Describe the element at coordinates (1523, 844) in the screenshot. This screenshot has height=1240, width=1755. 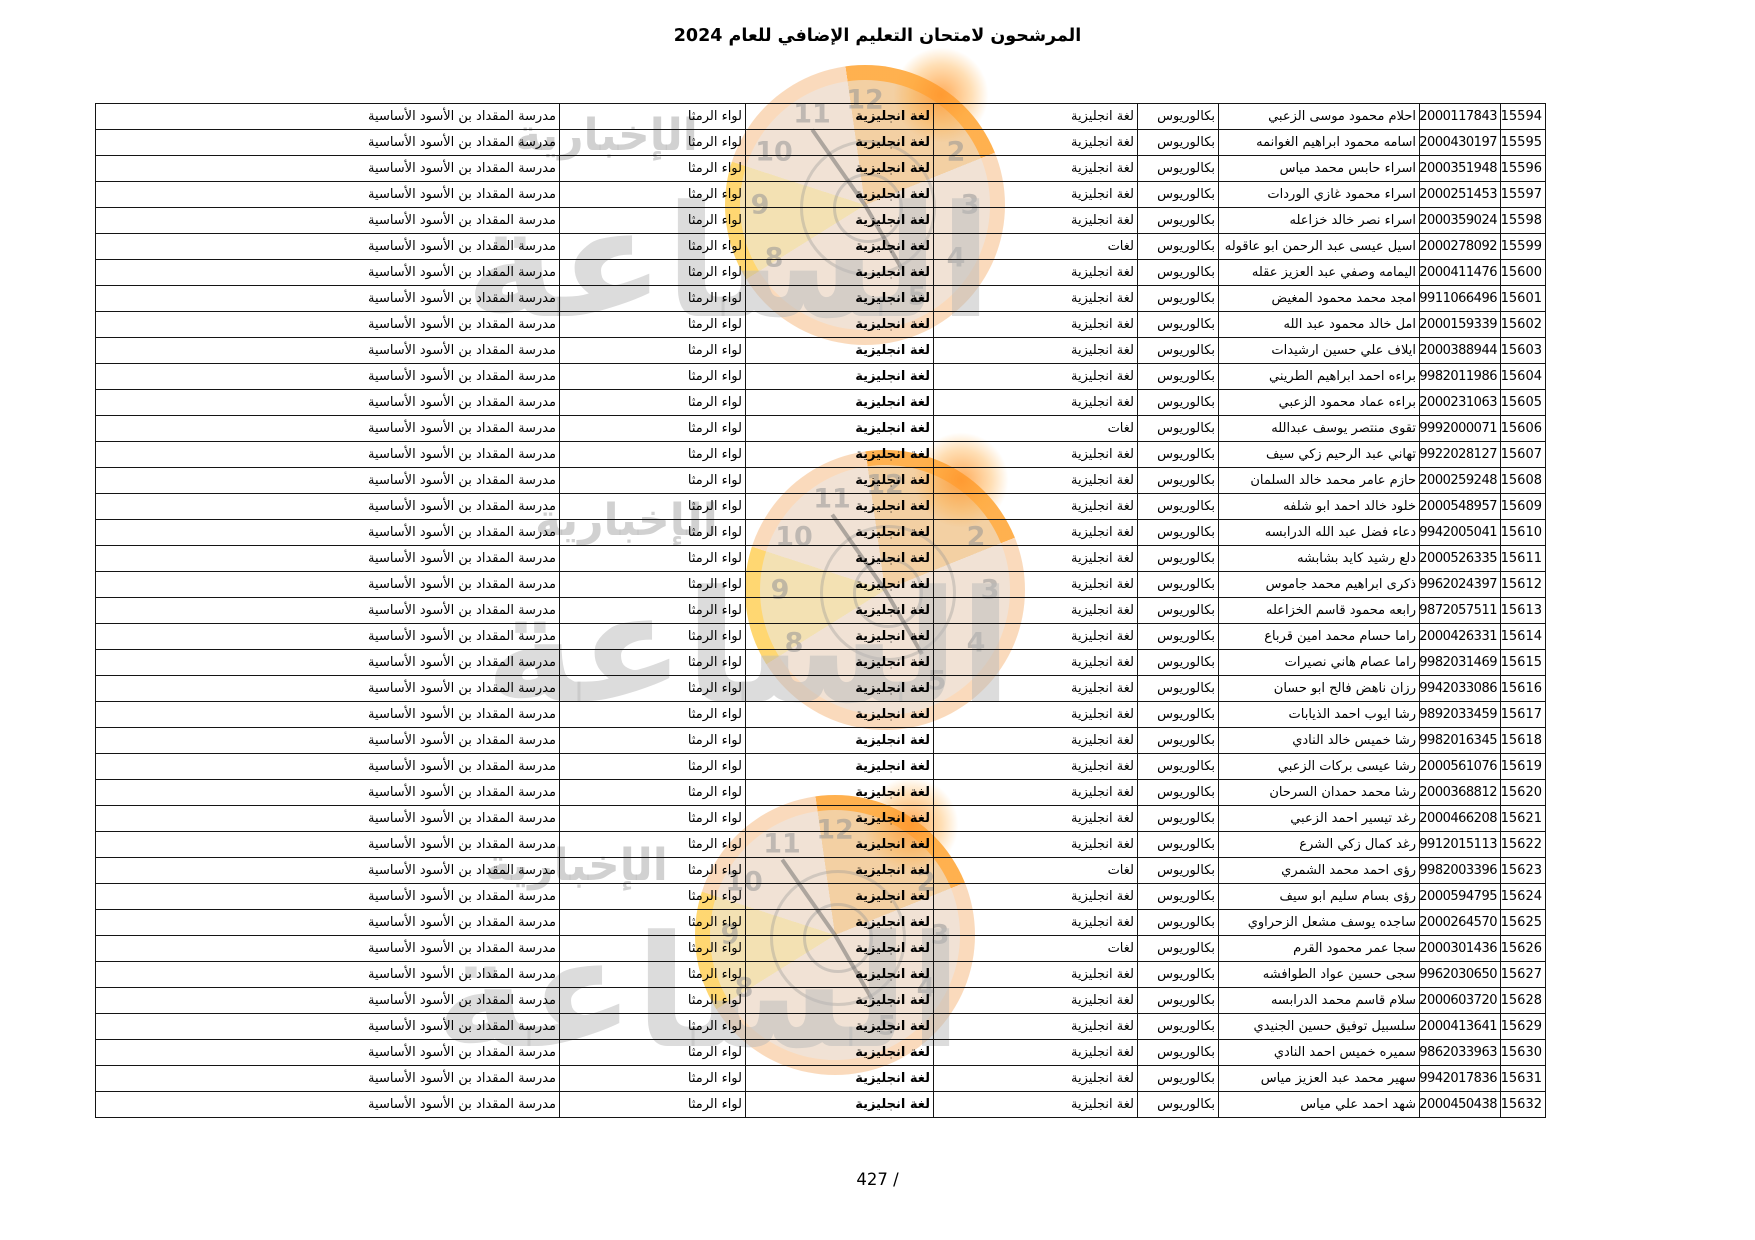
I see `cell-serial-number: 15622` at that location.